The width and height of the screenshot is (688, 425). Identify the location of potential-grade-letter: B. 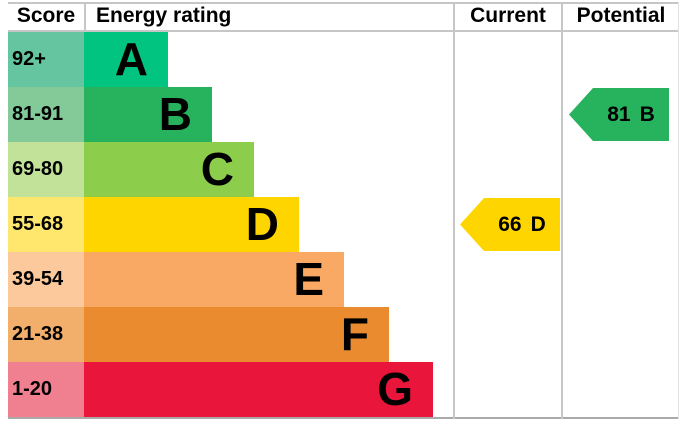
(647, 114).